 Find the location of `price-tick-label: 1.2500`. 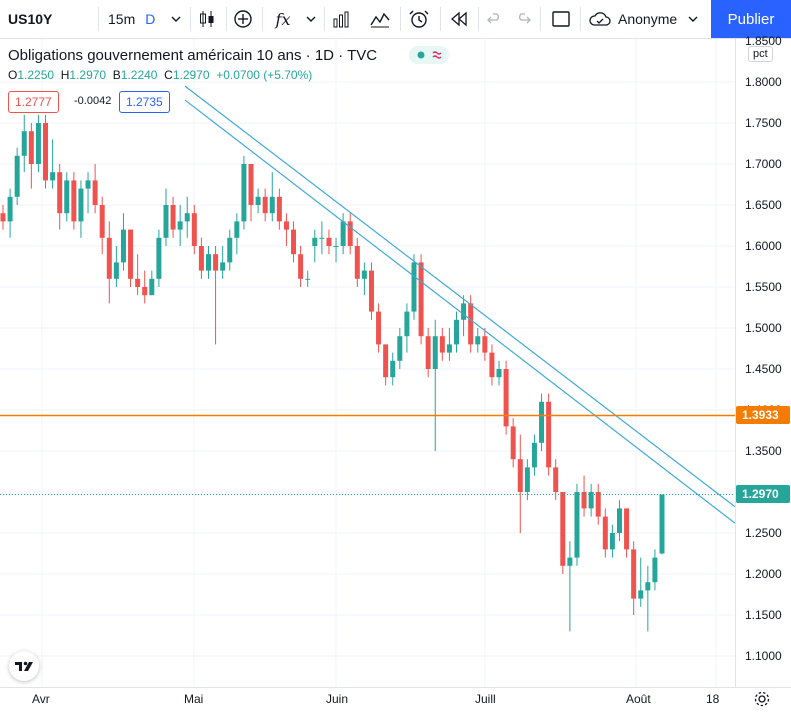

price-tick-label: 1.2500 is located at coordinates (763, 533).